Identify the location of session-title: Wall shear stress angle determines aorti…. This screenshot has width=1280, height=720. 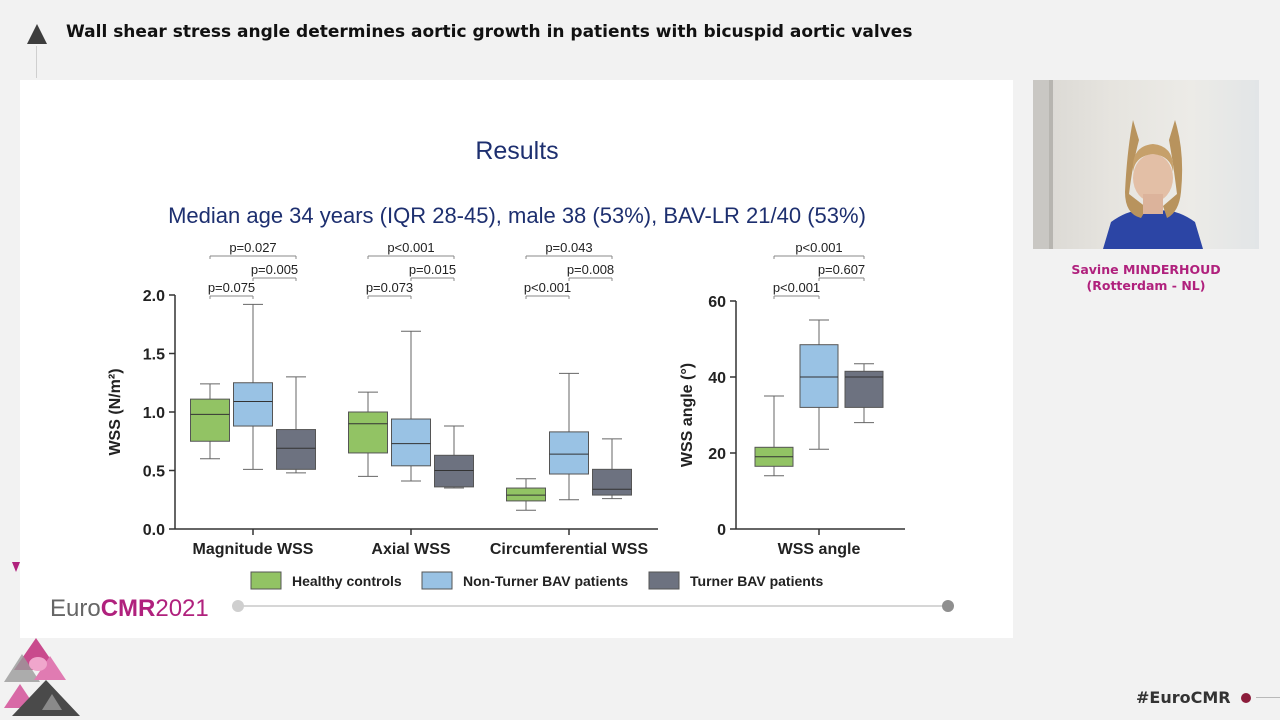
(489, 32).